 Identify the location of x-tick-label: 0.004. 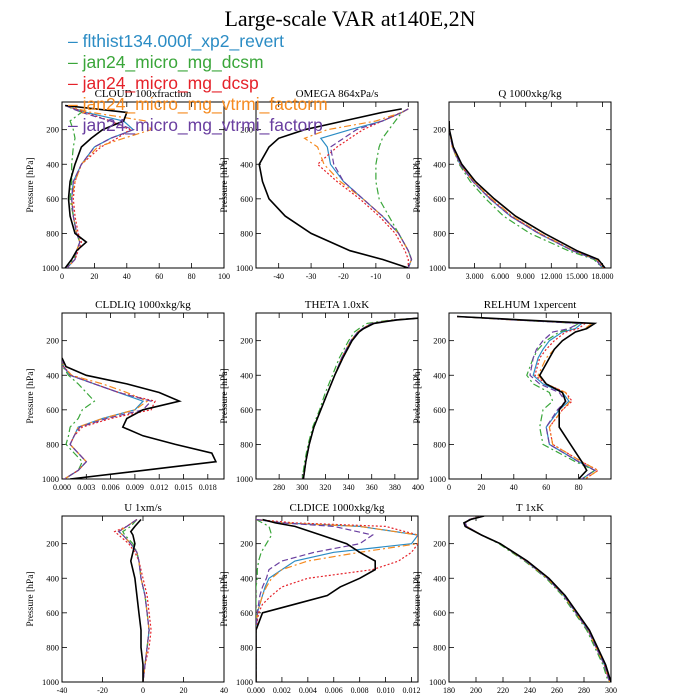
(308, 690).